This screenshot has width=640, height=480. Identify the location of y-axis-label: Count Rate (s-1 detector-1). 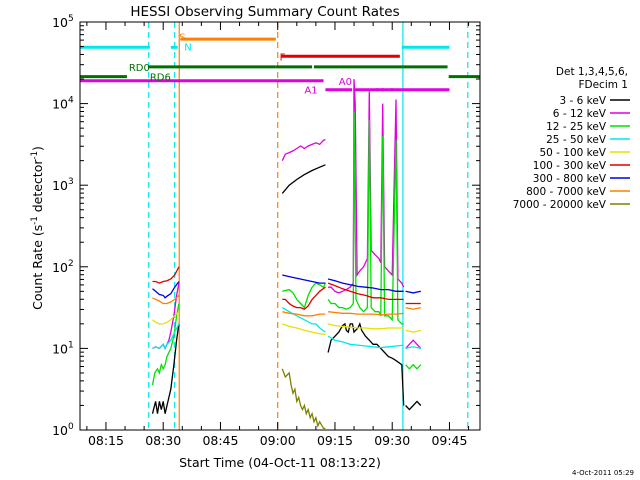
(37, 228).